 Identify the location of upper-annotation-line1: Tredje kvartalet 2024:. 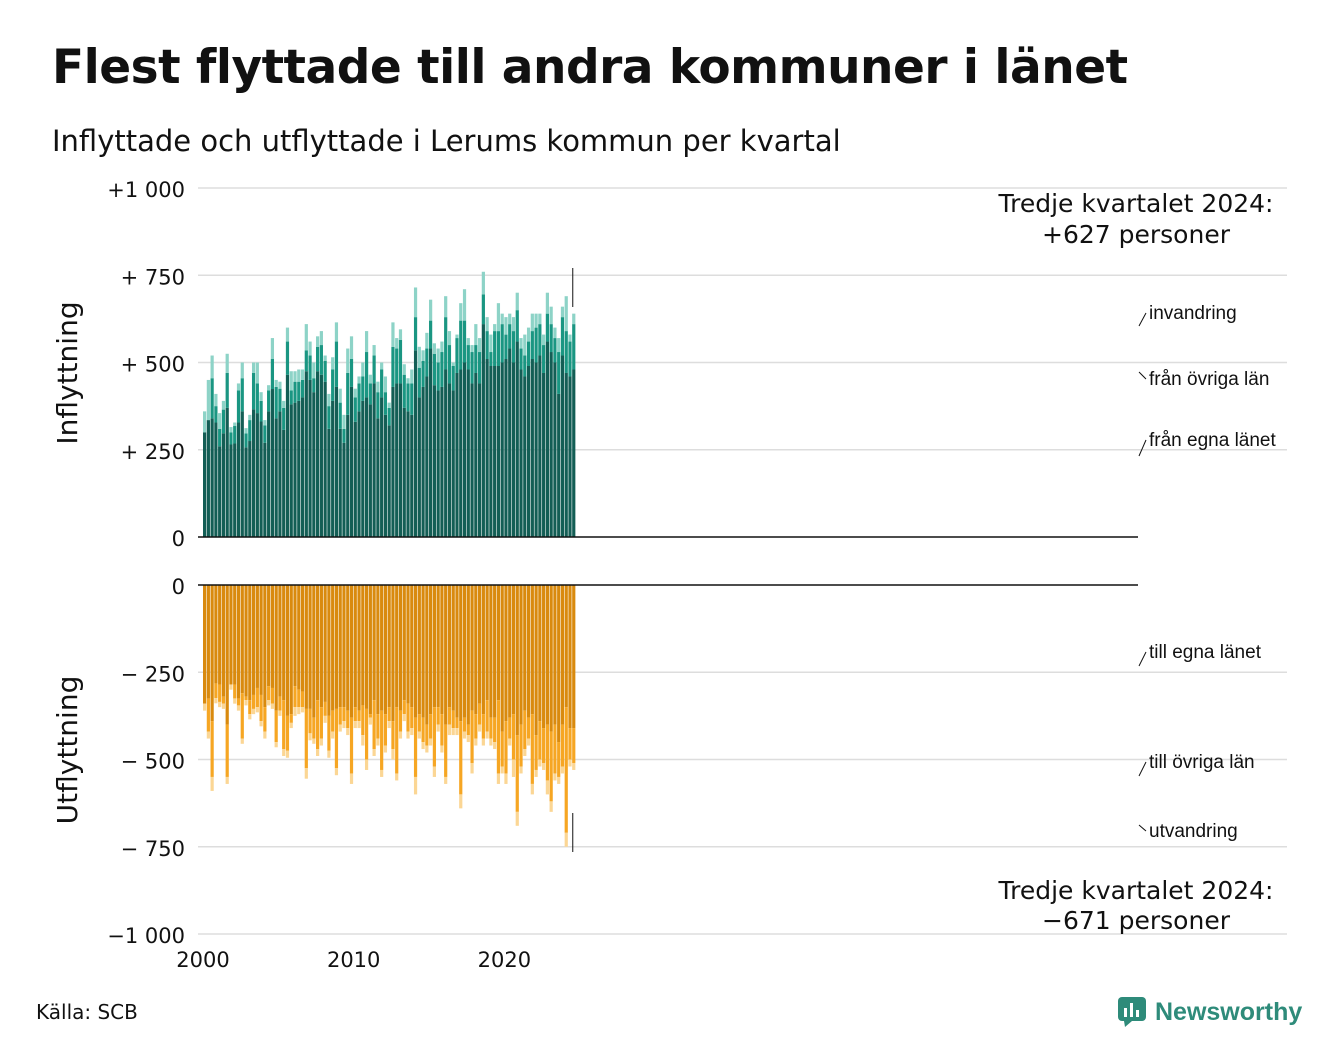
(1136, 203).